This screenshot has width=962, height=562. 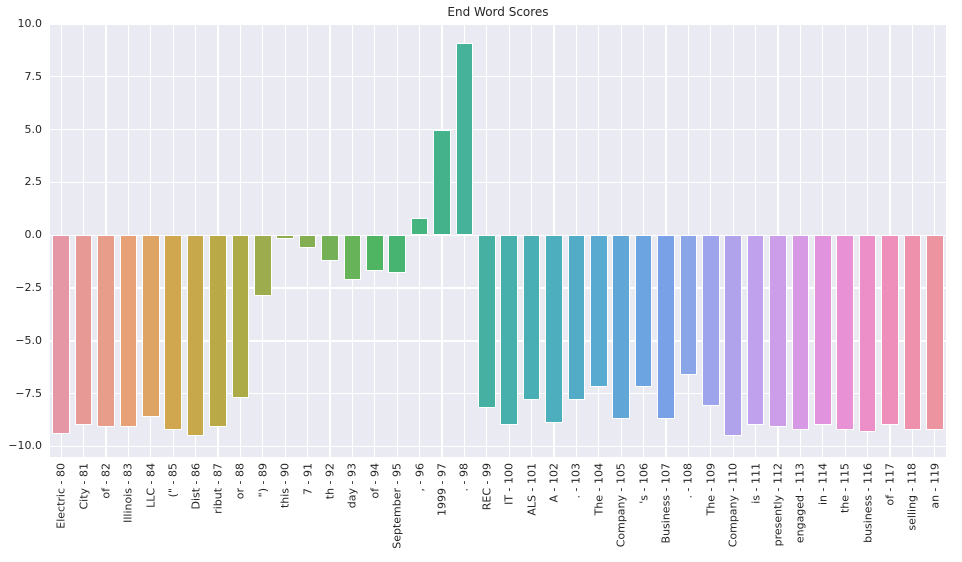 I want to click on x-tick-label: Company - 110, so click(x=733, y=505).